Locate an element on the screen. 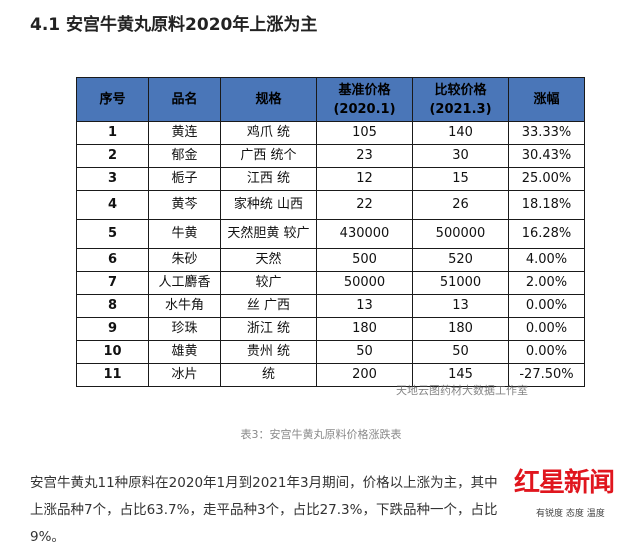 This screenshot has width=642, height=551. row-number-cell: 10 is located at coordinates (112, 352).